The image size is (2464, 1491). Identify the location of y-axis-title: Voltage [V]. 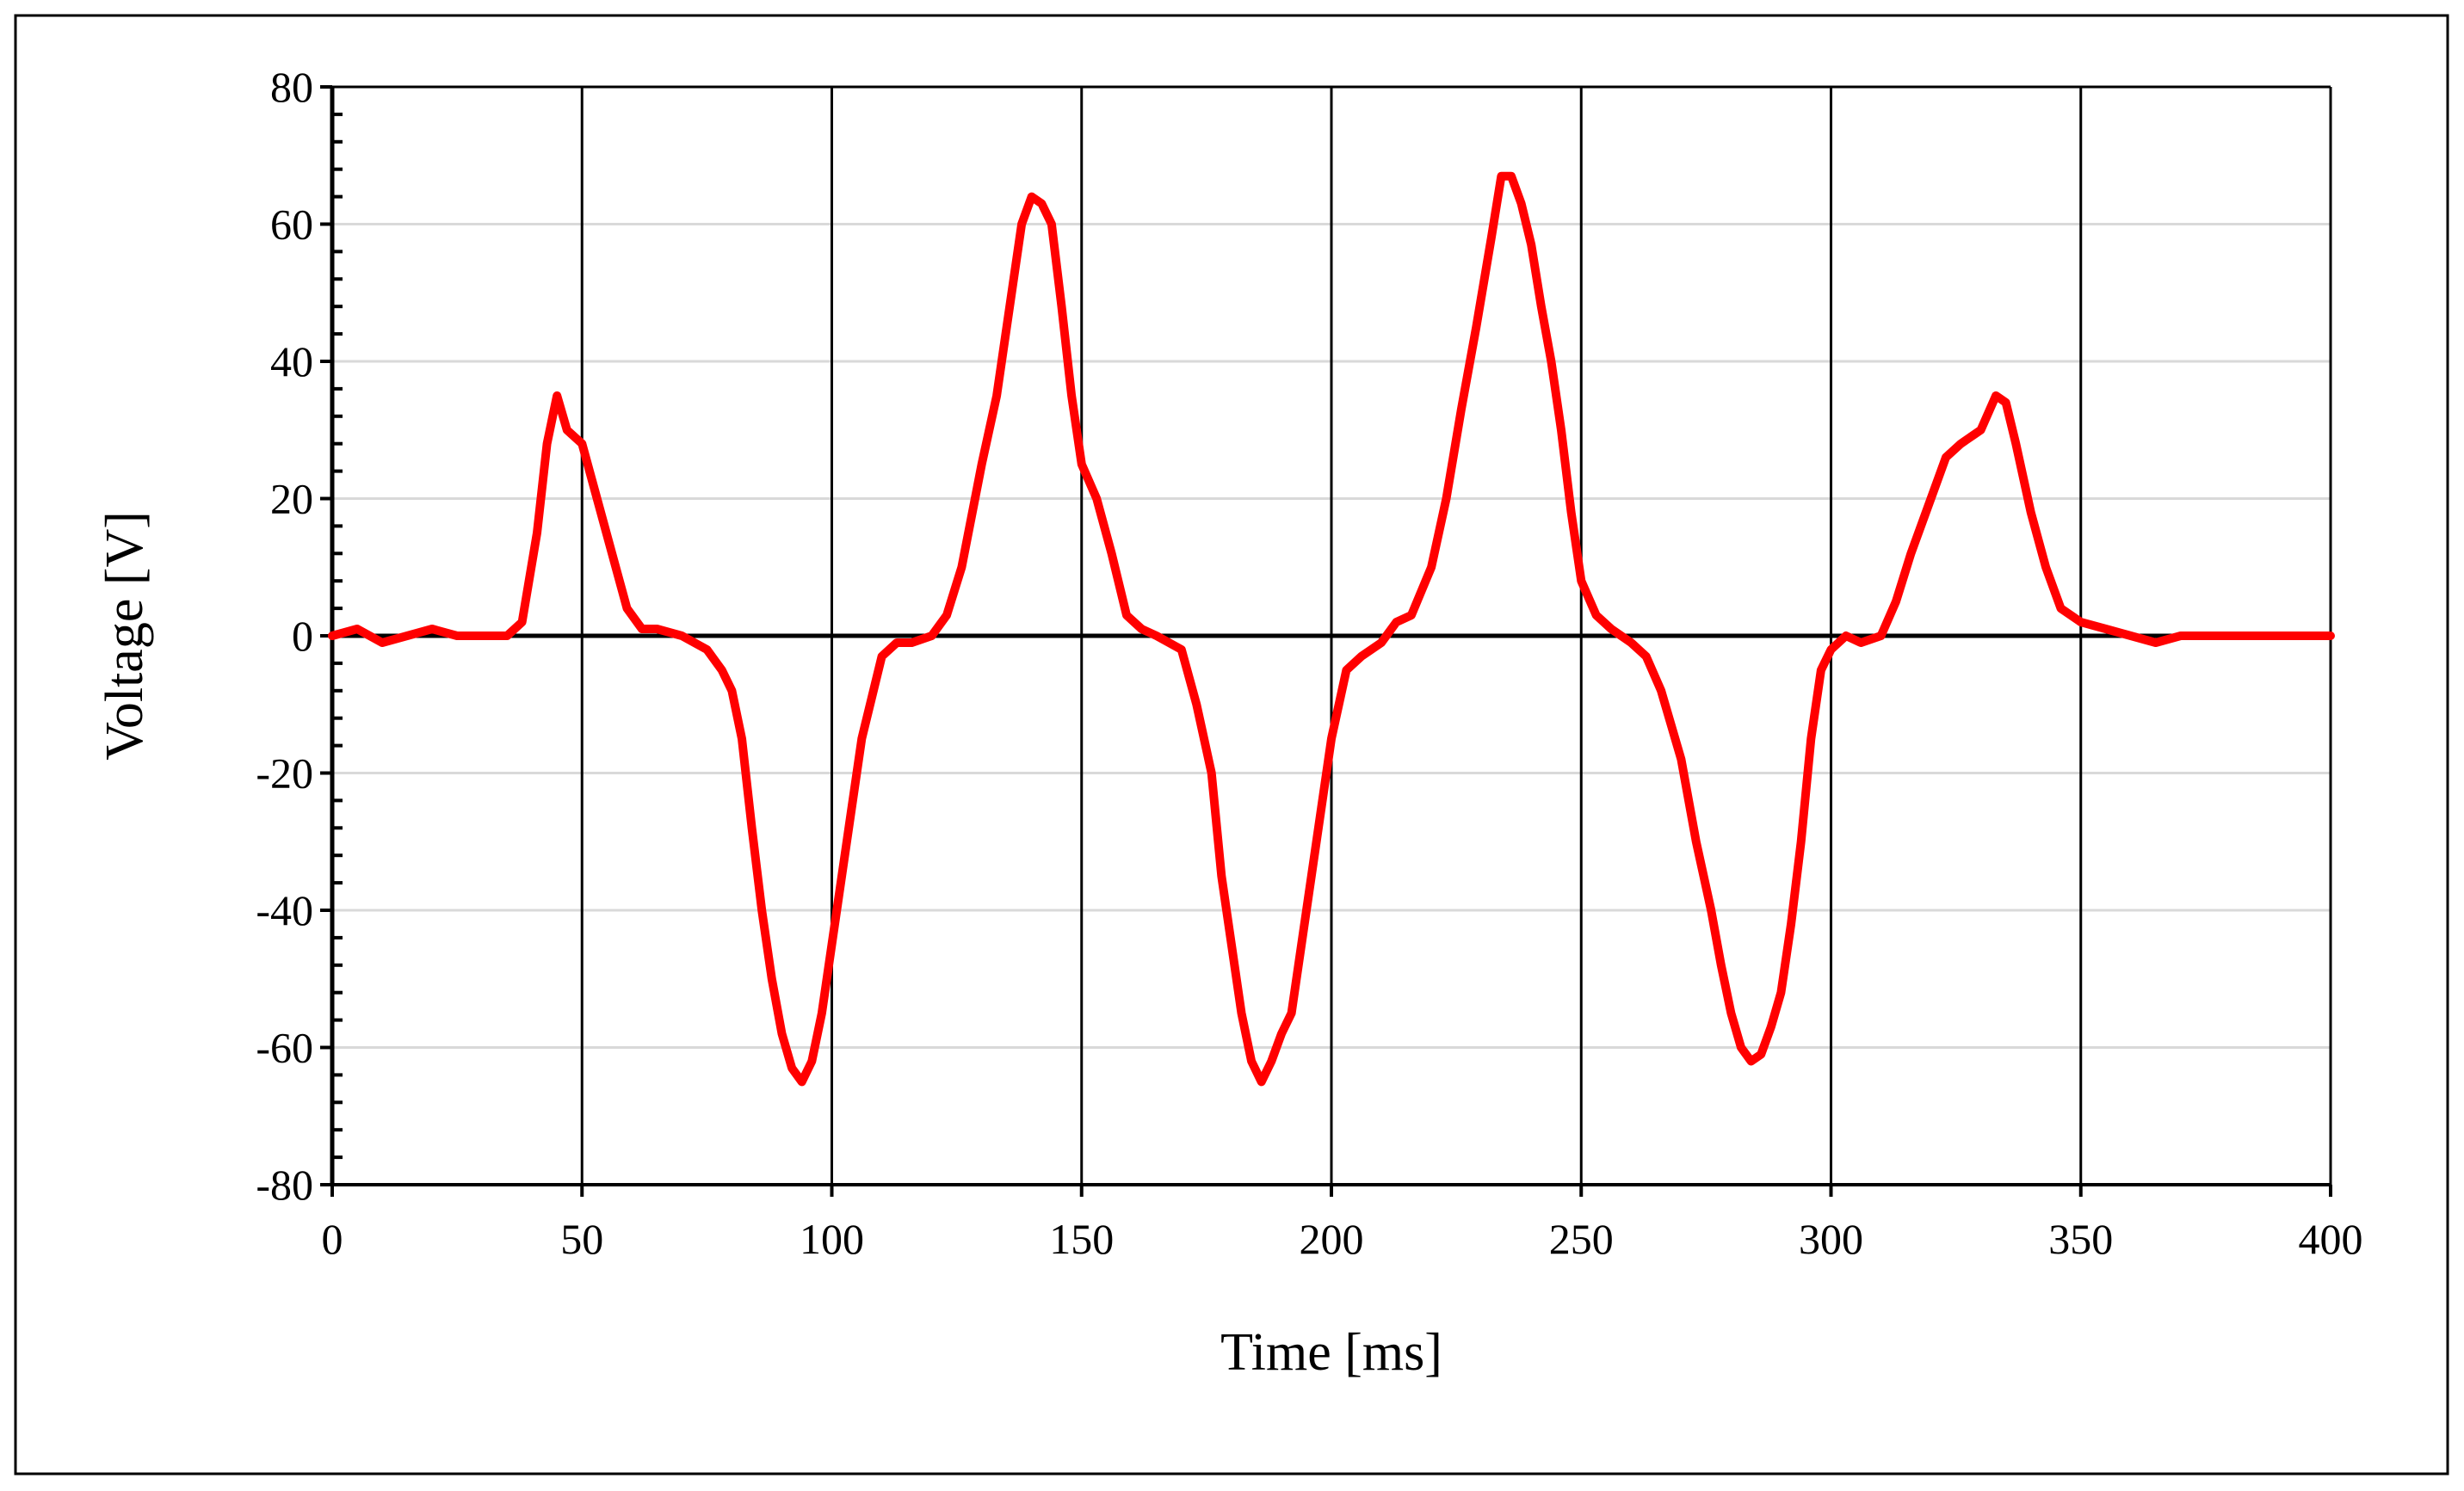
(125, 636).